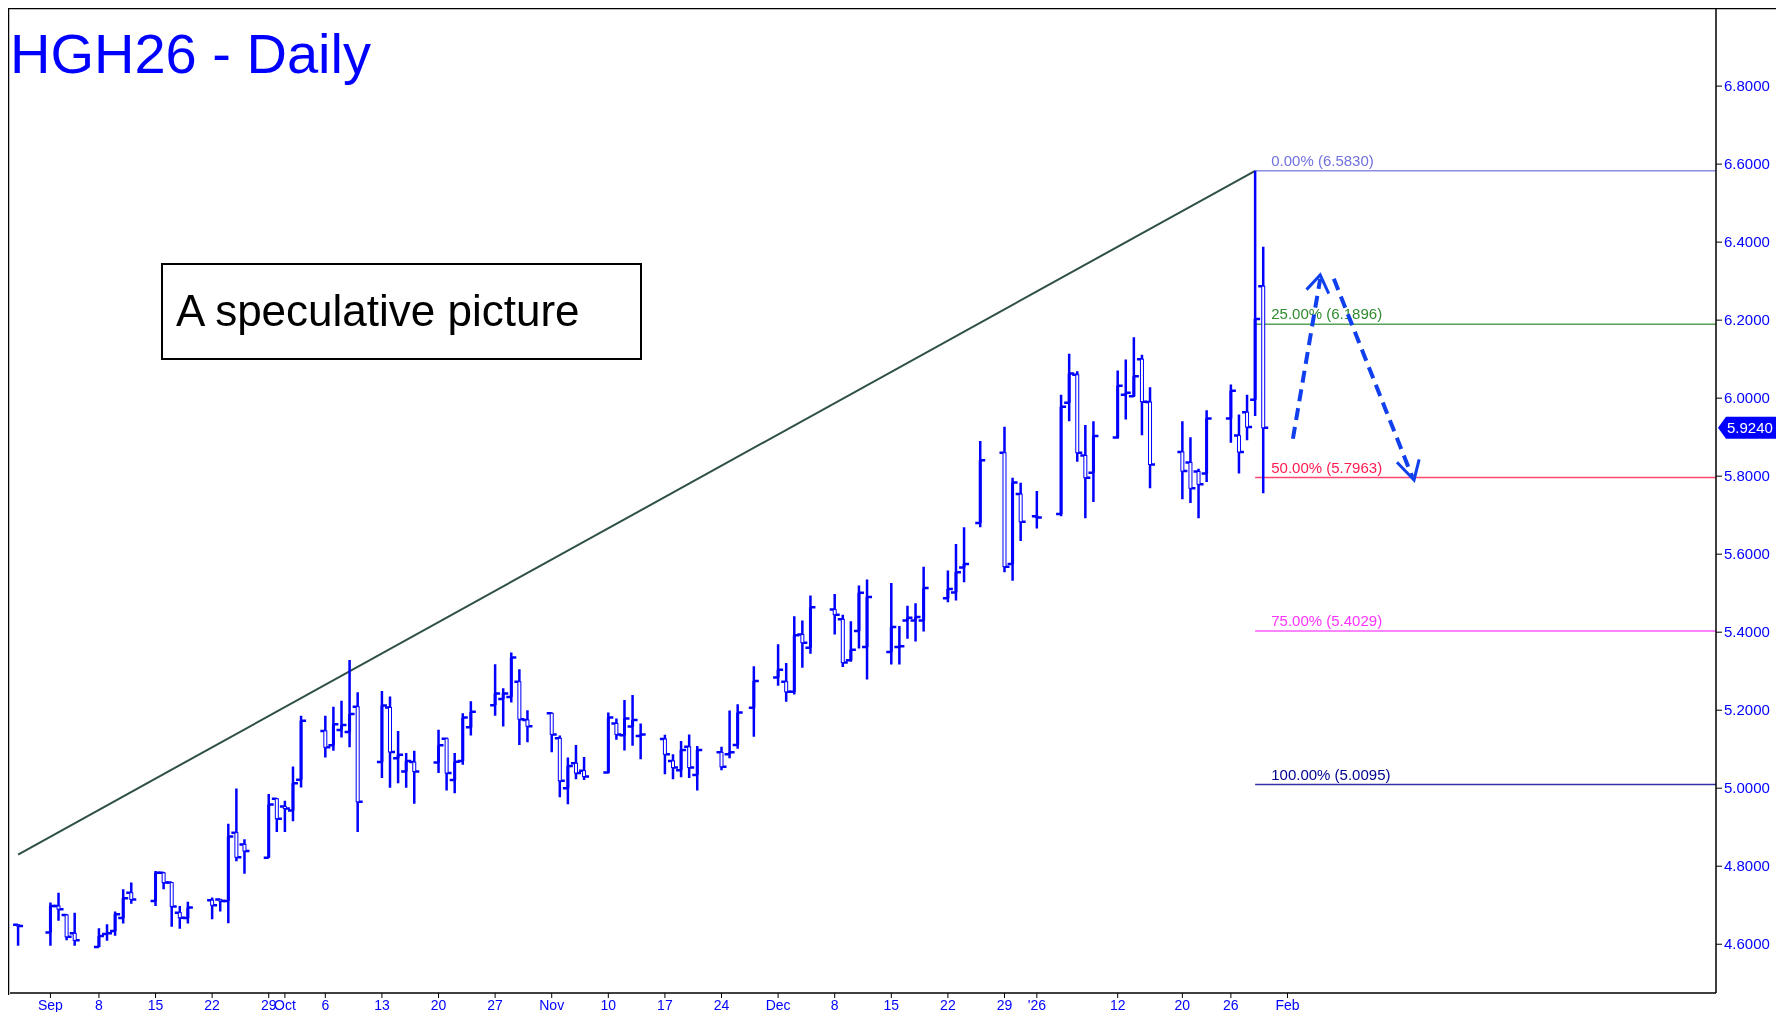 The image size is (1777, 1020). What do you see at coordinates (1747, 788) in the screenshot?
I see `y-tick-label: 5.0000` at bounding box center [1747, 788].